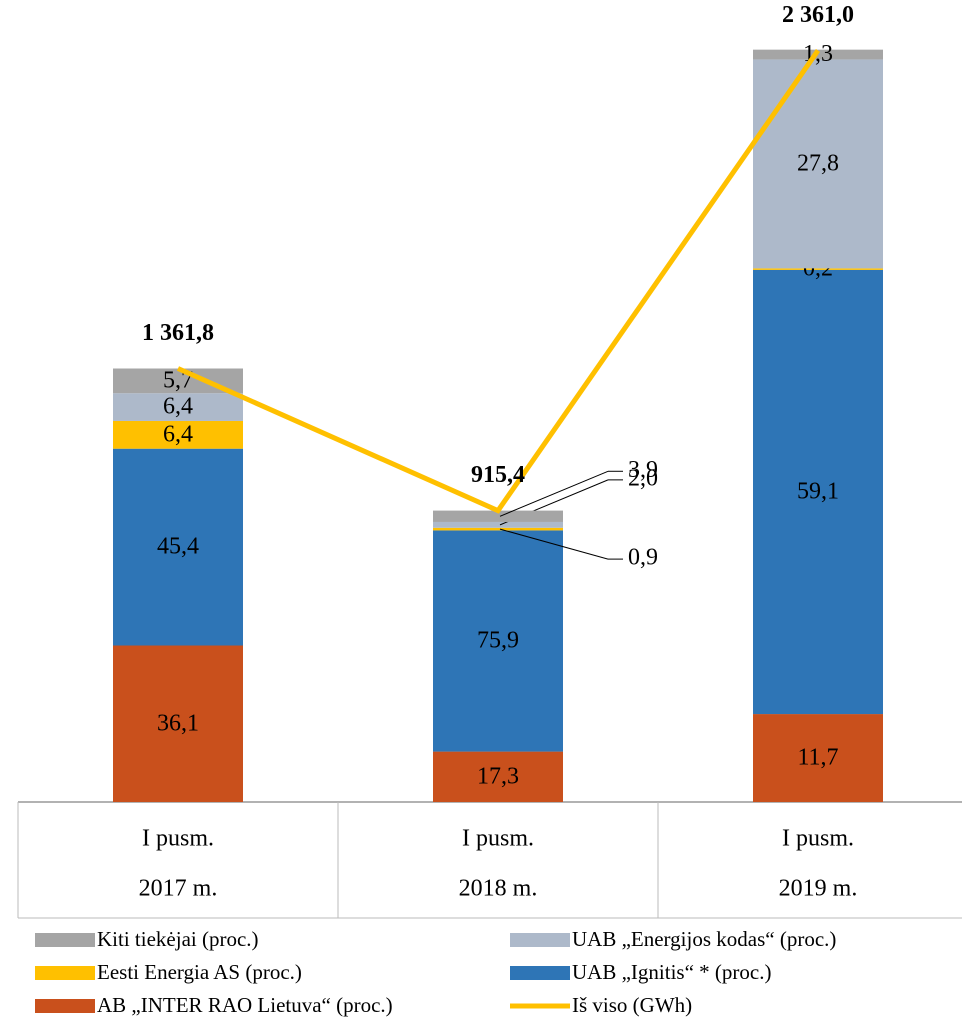 The image size is (962, 1025). I want to click on legend-label: Kiti tiekėjai (proc.), so click(178, 939).